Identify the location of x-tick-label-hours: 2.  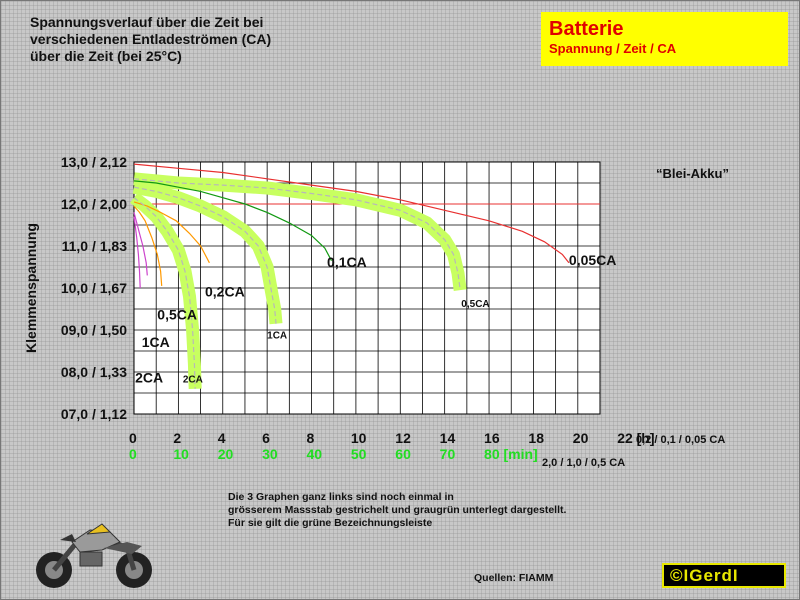
(177, 438).